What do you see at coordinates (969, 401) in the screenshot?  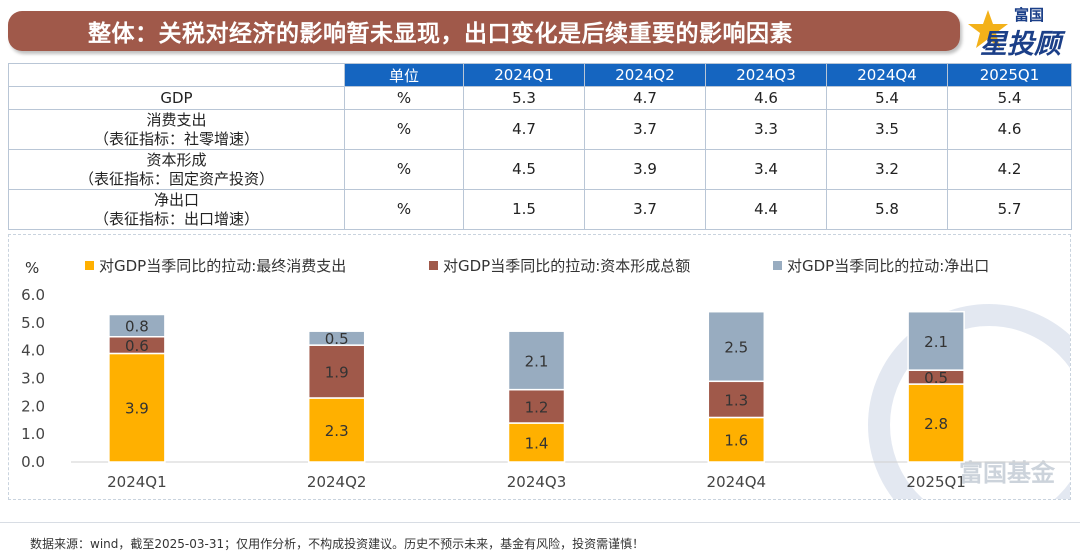 I see `watermark-emblem` at bounding box center [969, 401].